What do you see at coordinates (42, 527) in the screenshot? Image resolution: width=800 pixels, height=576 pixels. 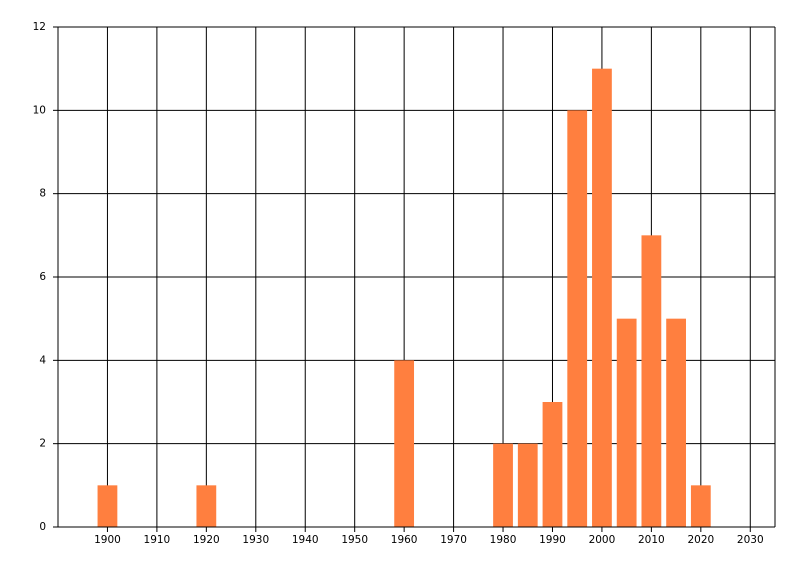 I see `y-tick-label: 0` at bounding box center [42, 527].